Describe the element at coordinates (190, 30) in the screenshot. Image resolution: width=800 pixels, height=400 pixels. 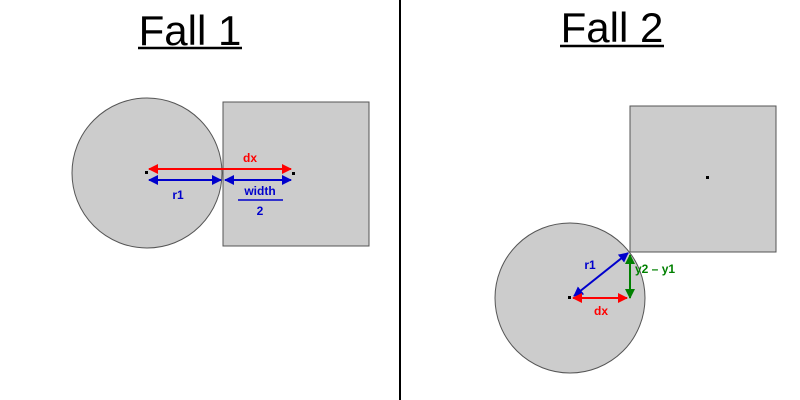
I see `panel-title: Fall 1` at that location.